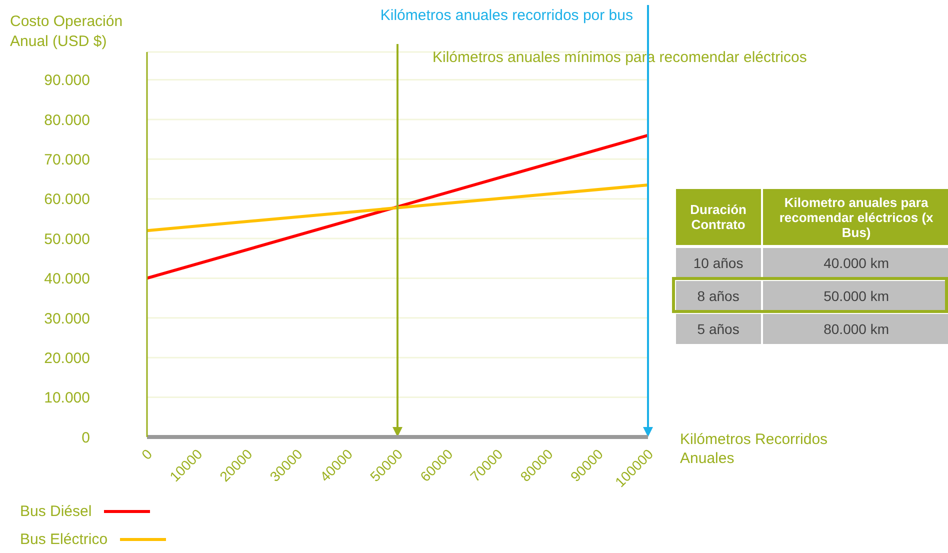  What do you see at coordinates (67, 199) in the screenshot?
I see `y-tick-label: 60.000` at bounding box center [67, 199].